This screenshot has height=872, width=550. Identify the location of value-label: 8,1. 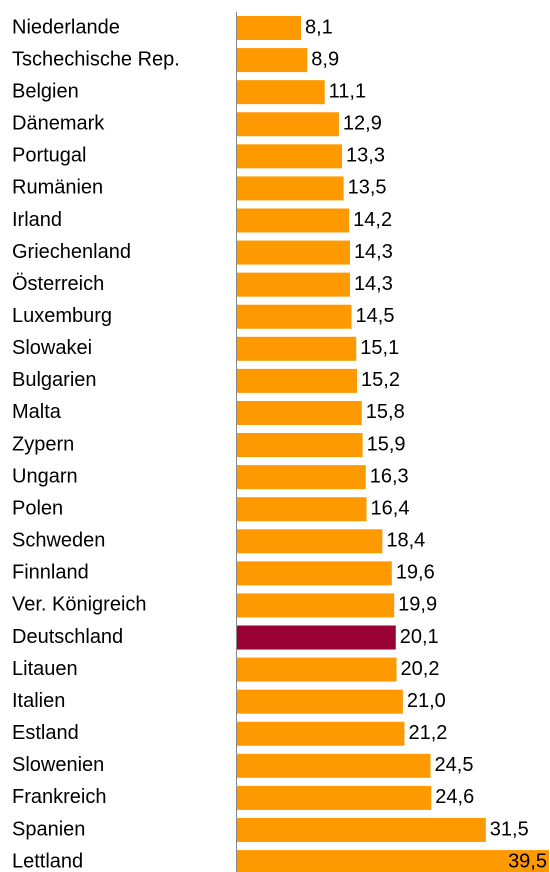
(319, 27).